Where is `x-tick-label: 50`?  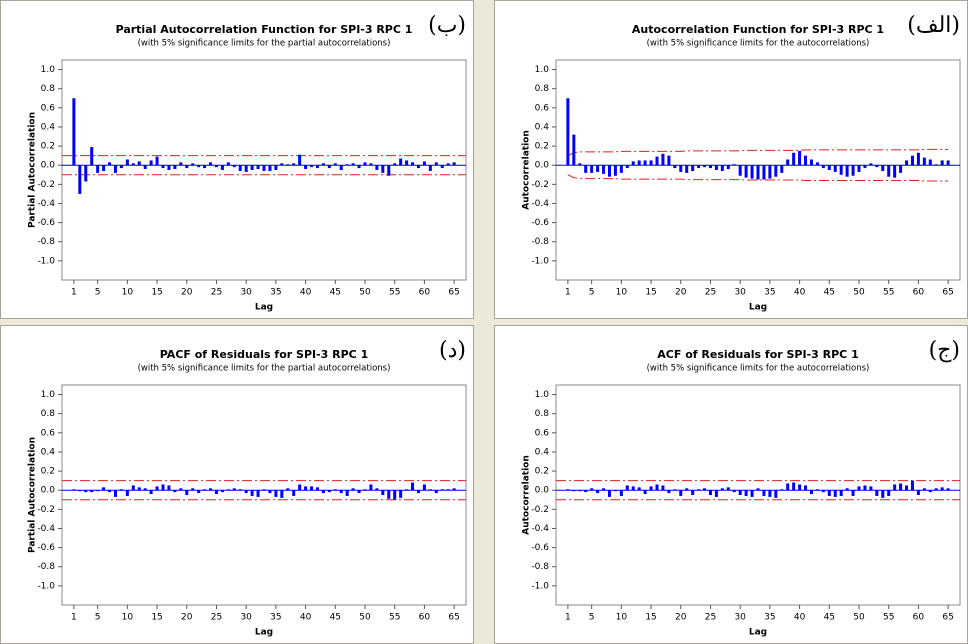
x-tick-label: 50 is located at coordinates (859, 293).